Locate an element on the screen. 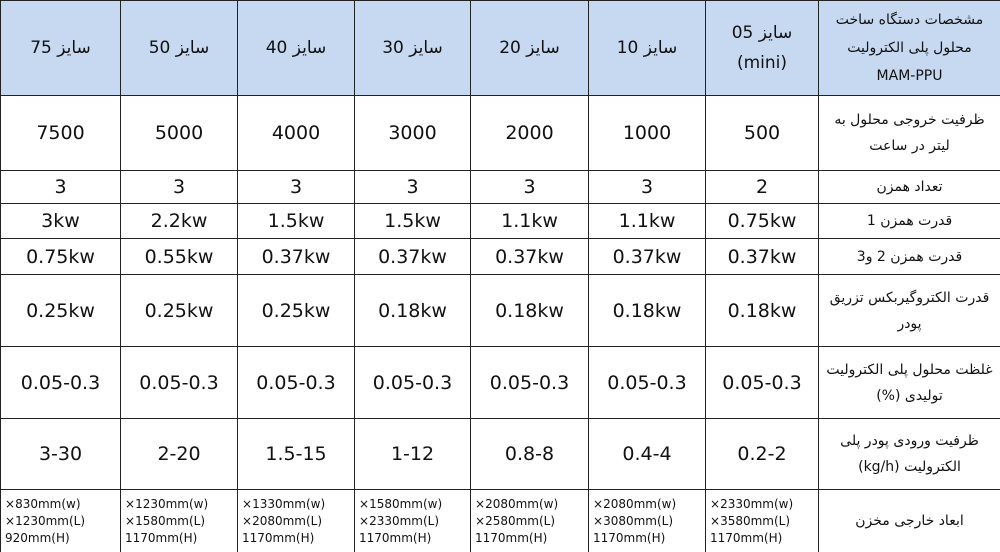  cell: 1000 is located at coordinates (647, 133).